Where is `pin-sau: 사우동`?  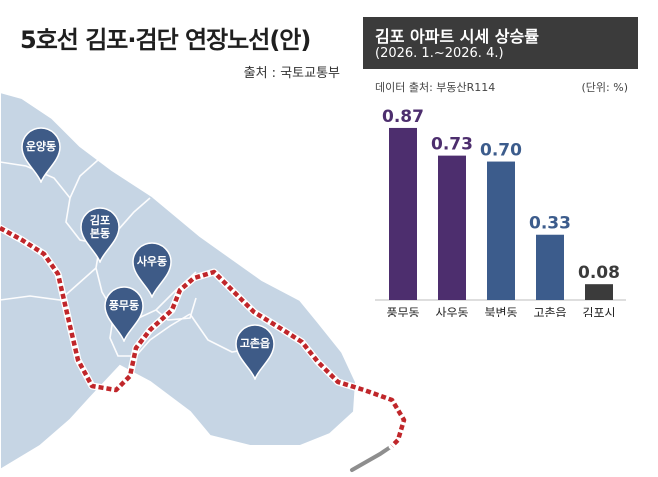 pin-sau: 사우동 is located at coordinates (152, 270).